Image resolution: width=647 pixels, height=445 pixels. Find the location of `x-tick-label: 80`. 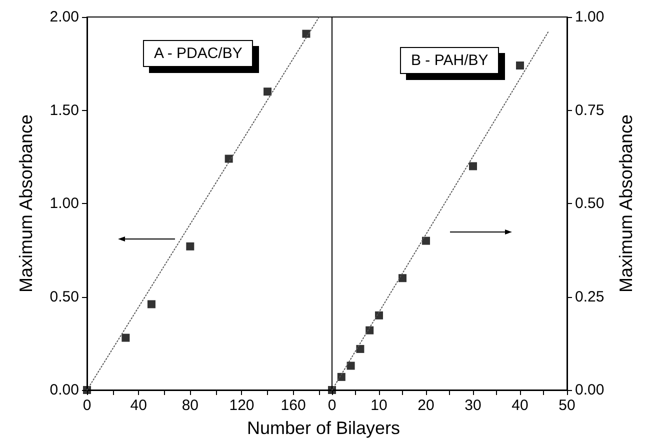

x-tick-label: 80 is located at coordinates (190, 405).